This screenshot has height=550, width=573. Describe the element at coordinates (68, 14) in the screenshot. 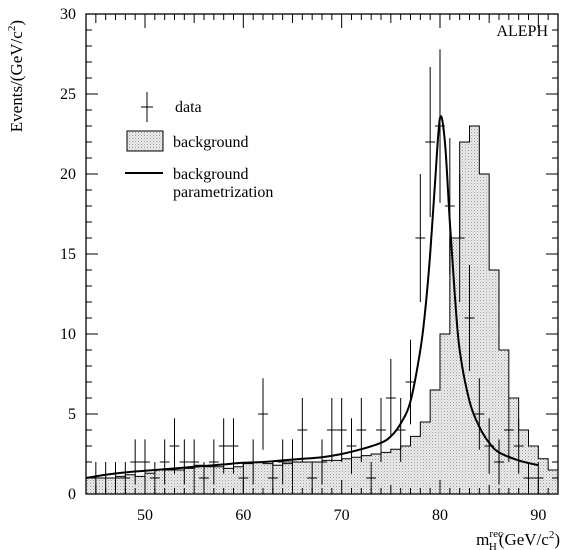

I see `y-tick-label: 30` at that location.